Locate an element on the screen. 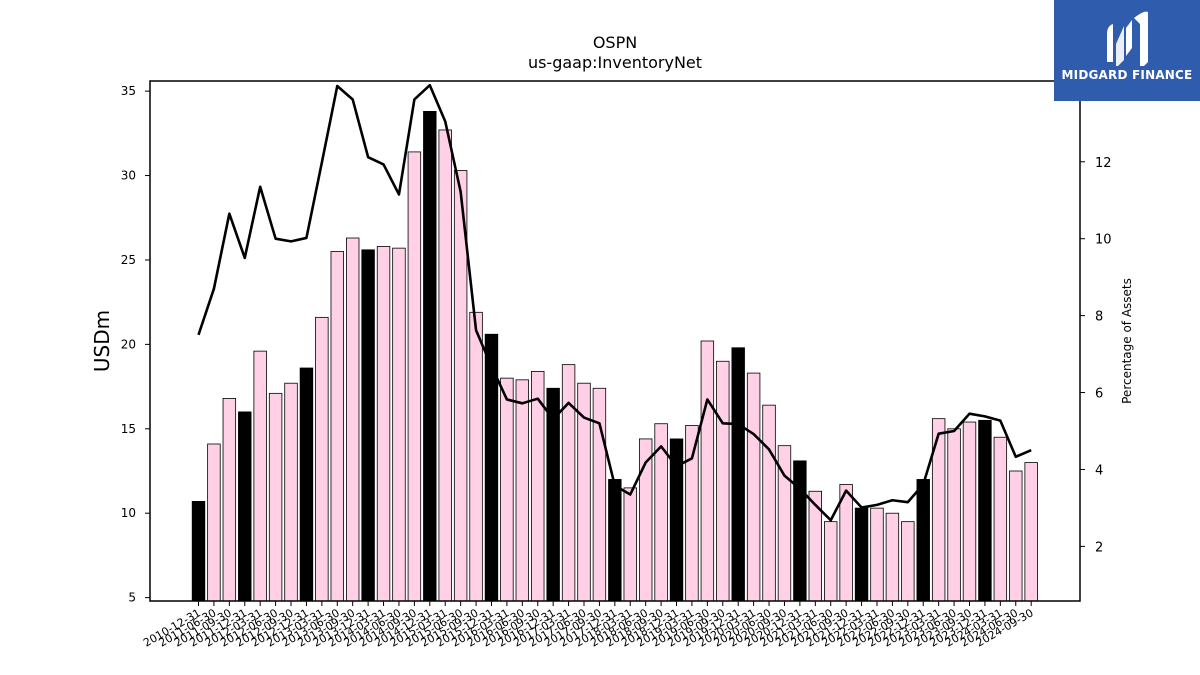  y2-tick-label: 8 is located at coordinates (1099, 317).